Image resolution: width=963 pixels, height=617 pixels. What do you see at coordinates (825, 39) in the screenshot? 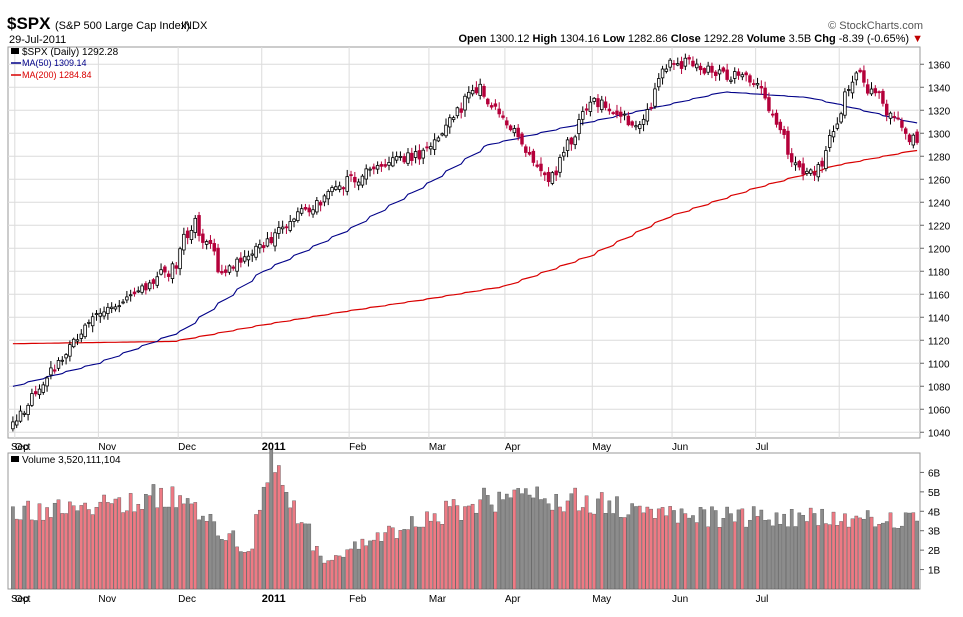
I see `chg-label: Chg` at bounding box center [825, 39].